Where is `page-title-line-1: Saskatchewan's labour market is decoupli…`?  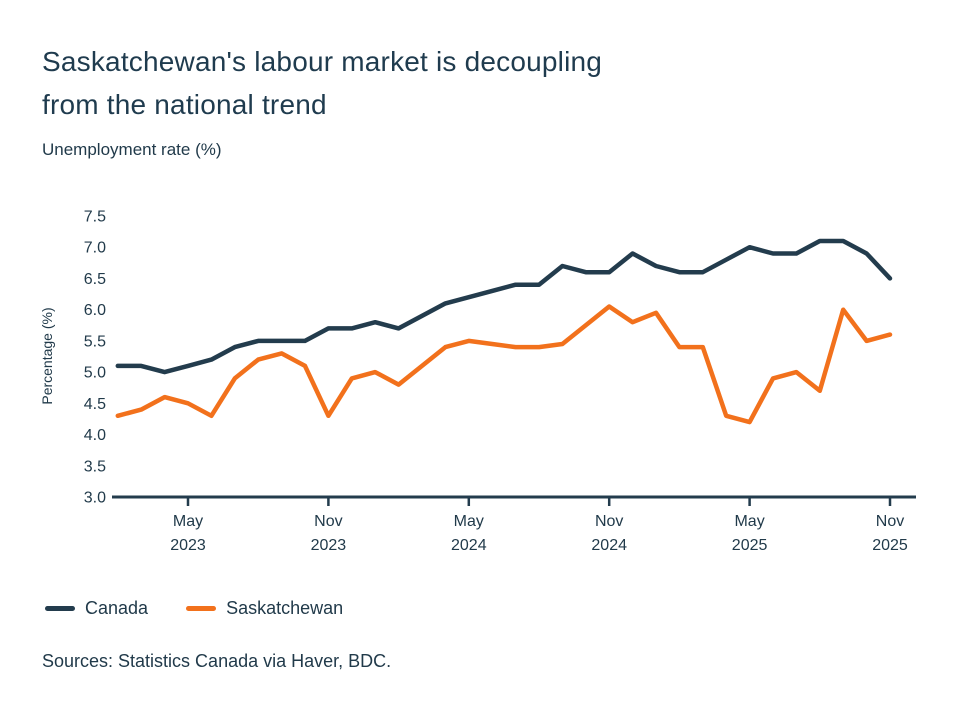
page-title-line-1: Saskatchewan's labour market is decoupli… is located at coordinates (322, 61).